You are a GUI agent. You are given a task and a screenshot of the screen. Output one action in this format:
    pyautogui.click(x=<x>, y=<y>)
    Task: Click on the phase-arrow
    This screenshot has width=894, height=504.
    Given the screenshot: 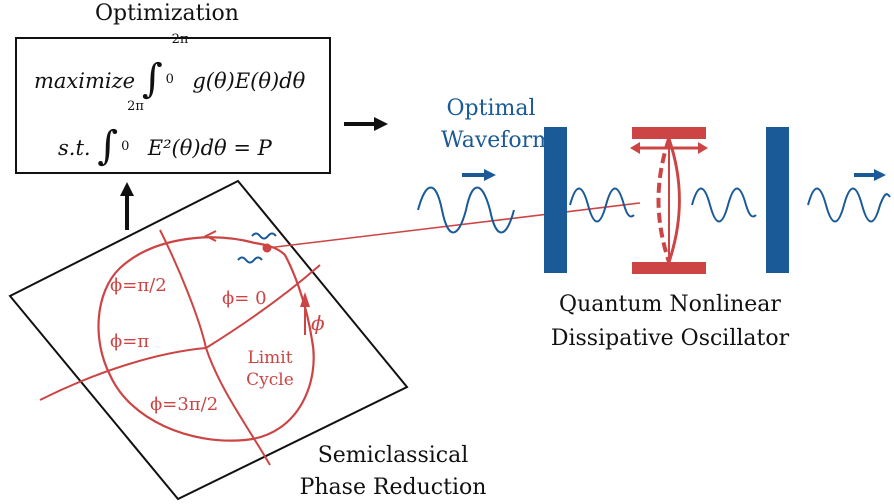 What is the action you would take?
    pyautogui.click(x=305, y=313)
    